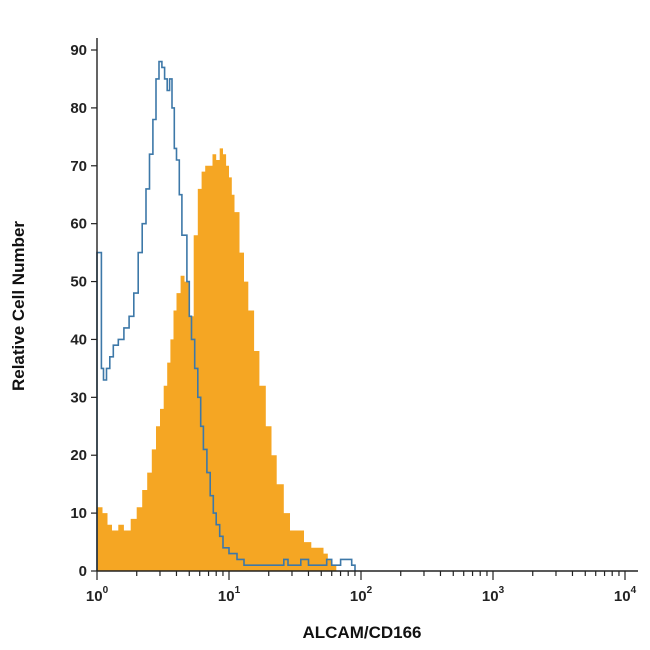 The height and width of the screenshot is (650, 650). Describe the element at coordinates (229, 595) in the screenshot. I see `x-tick-label-1: 10¹` at that location.